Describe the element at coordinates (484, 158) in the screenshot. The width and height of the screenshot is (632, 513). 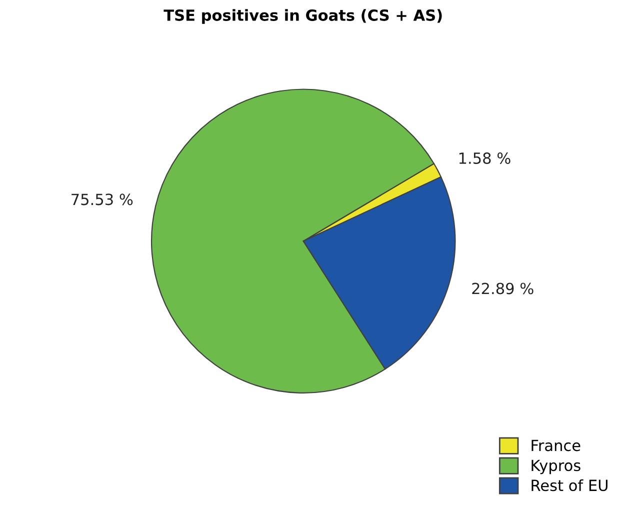
I see `data-label: 1.58 %` at that location.